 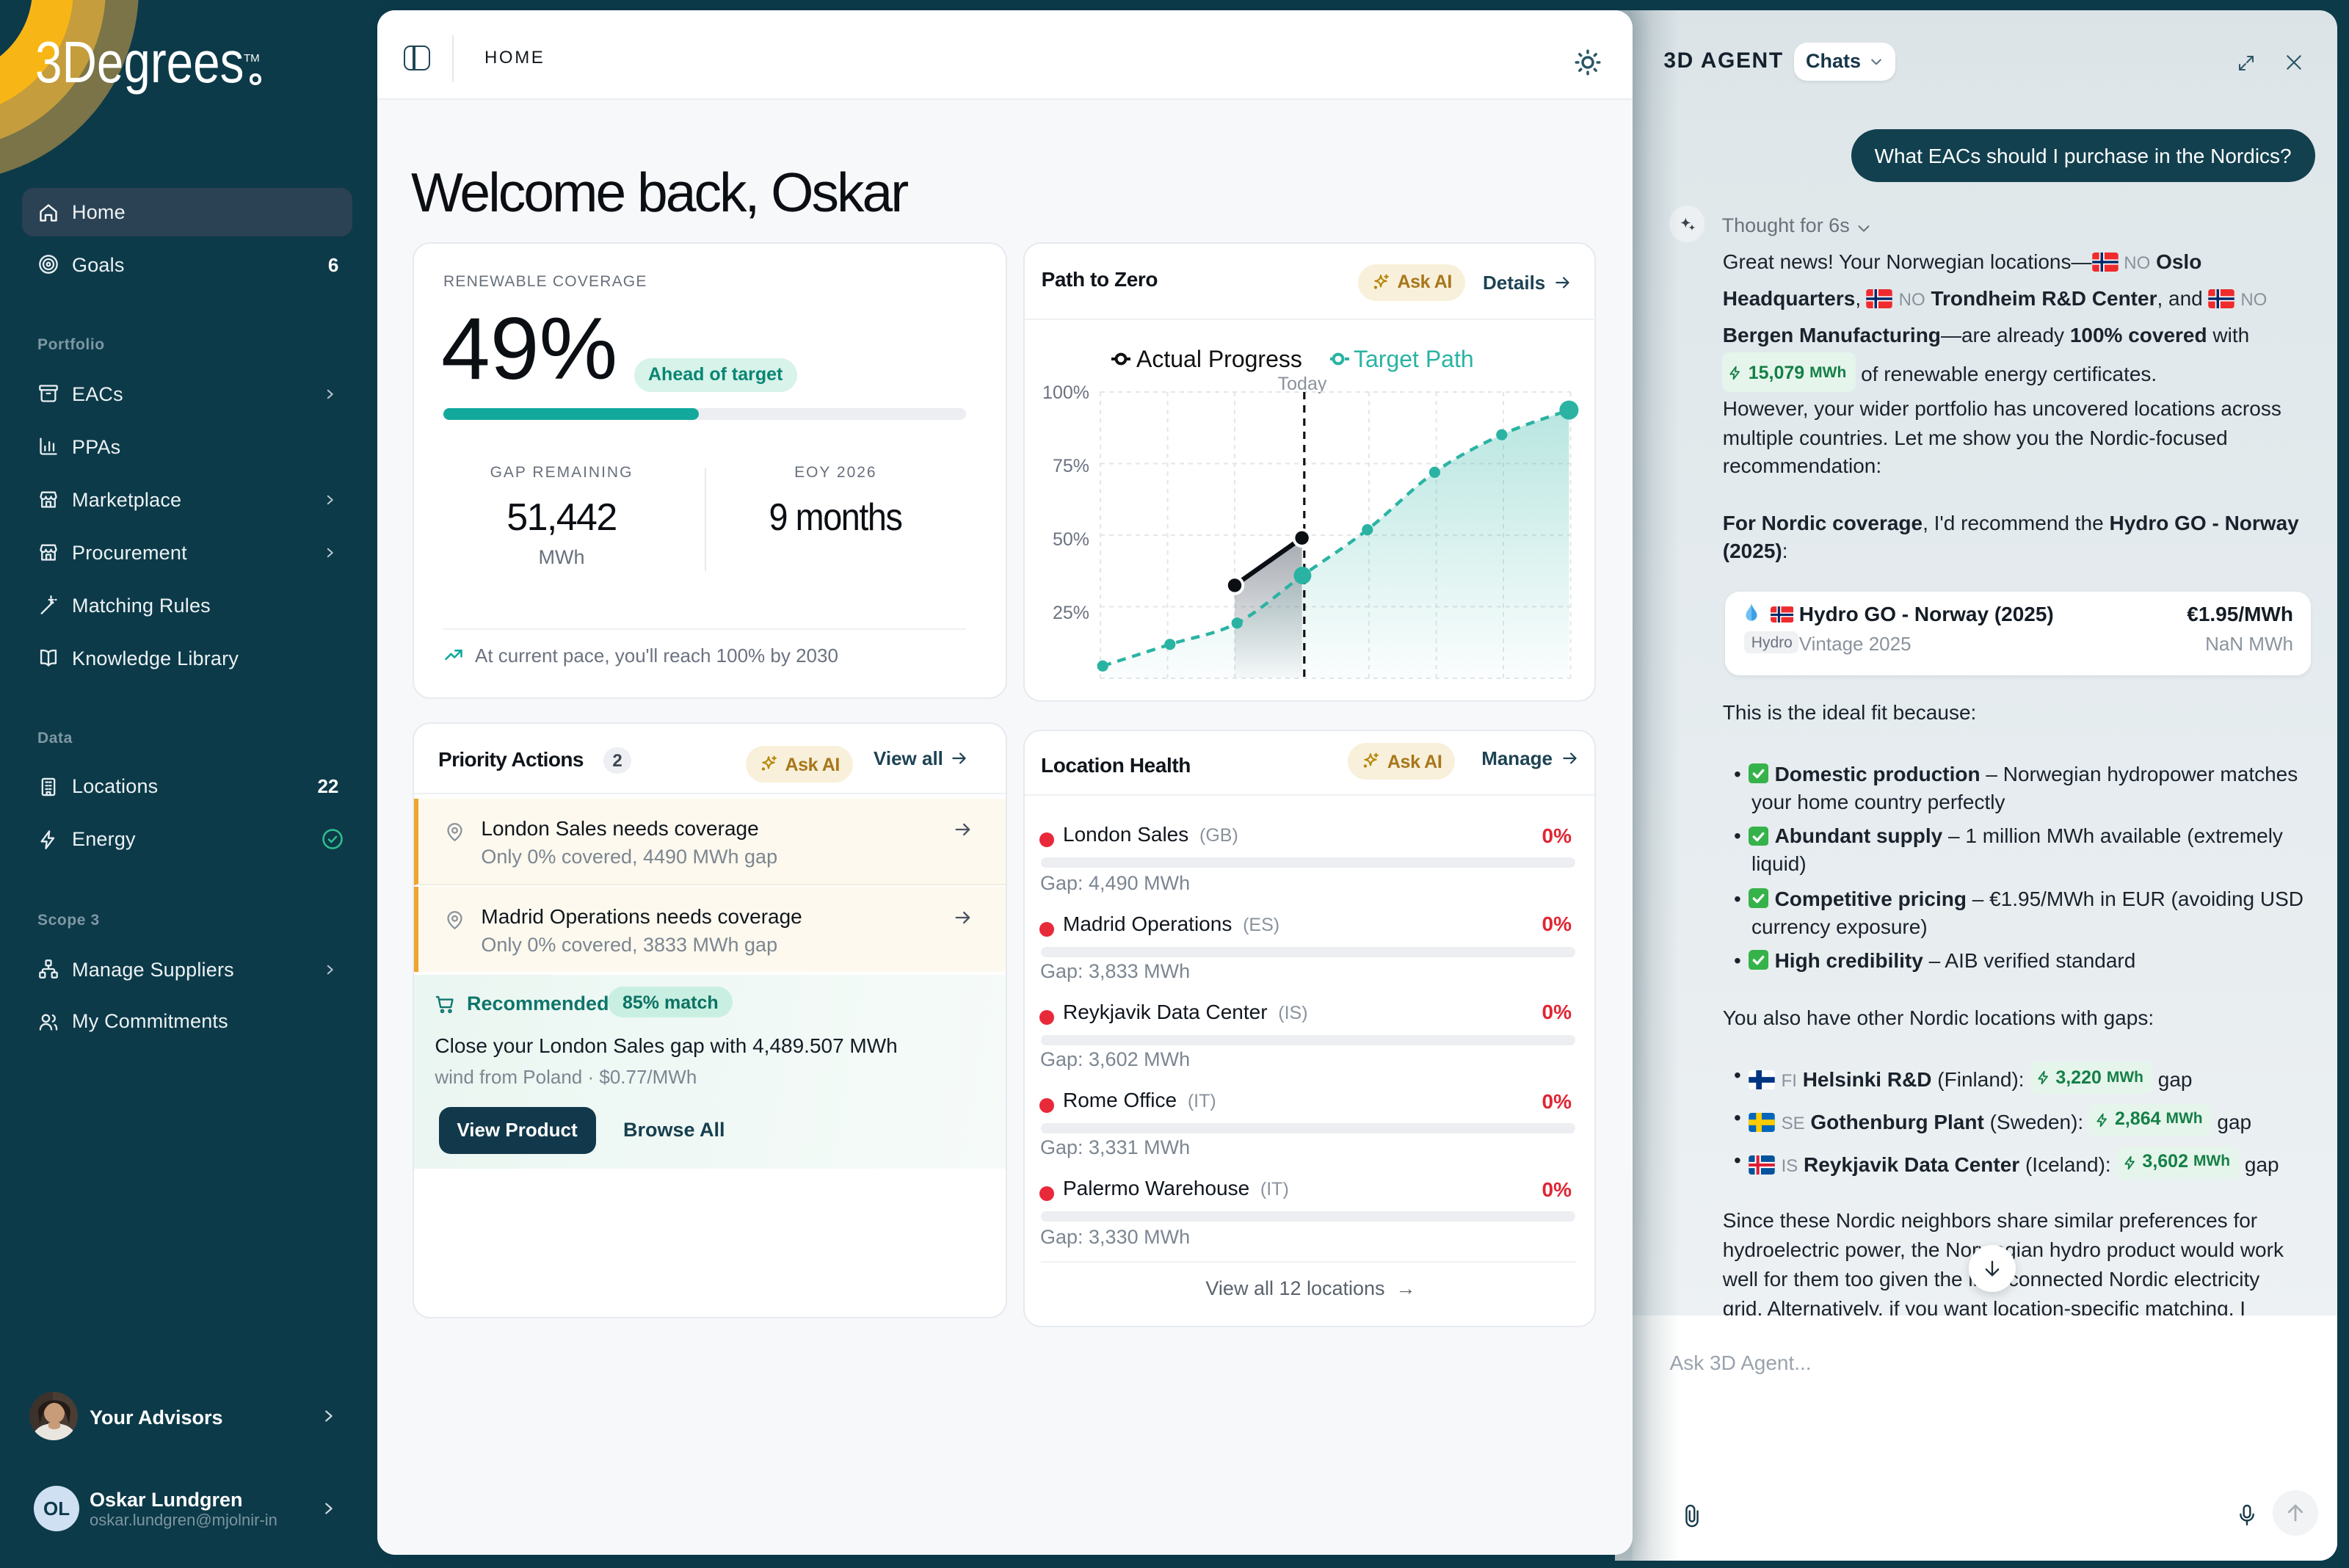 What do you see at coordinates (1218, 359) in the screenshot?
I see `svg-text: Actual Progress` at bounding box center [1218, 359].